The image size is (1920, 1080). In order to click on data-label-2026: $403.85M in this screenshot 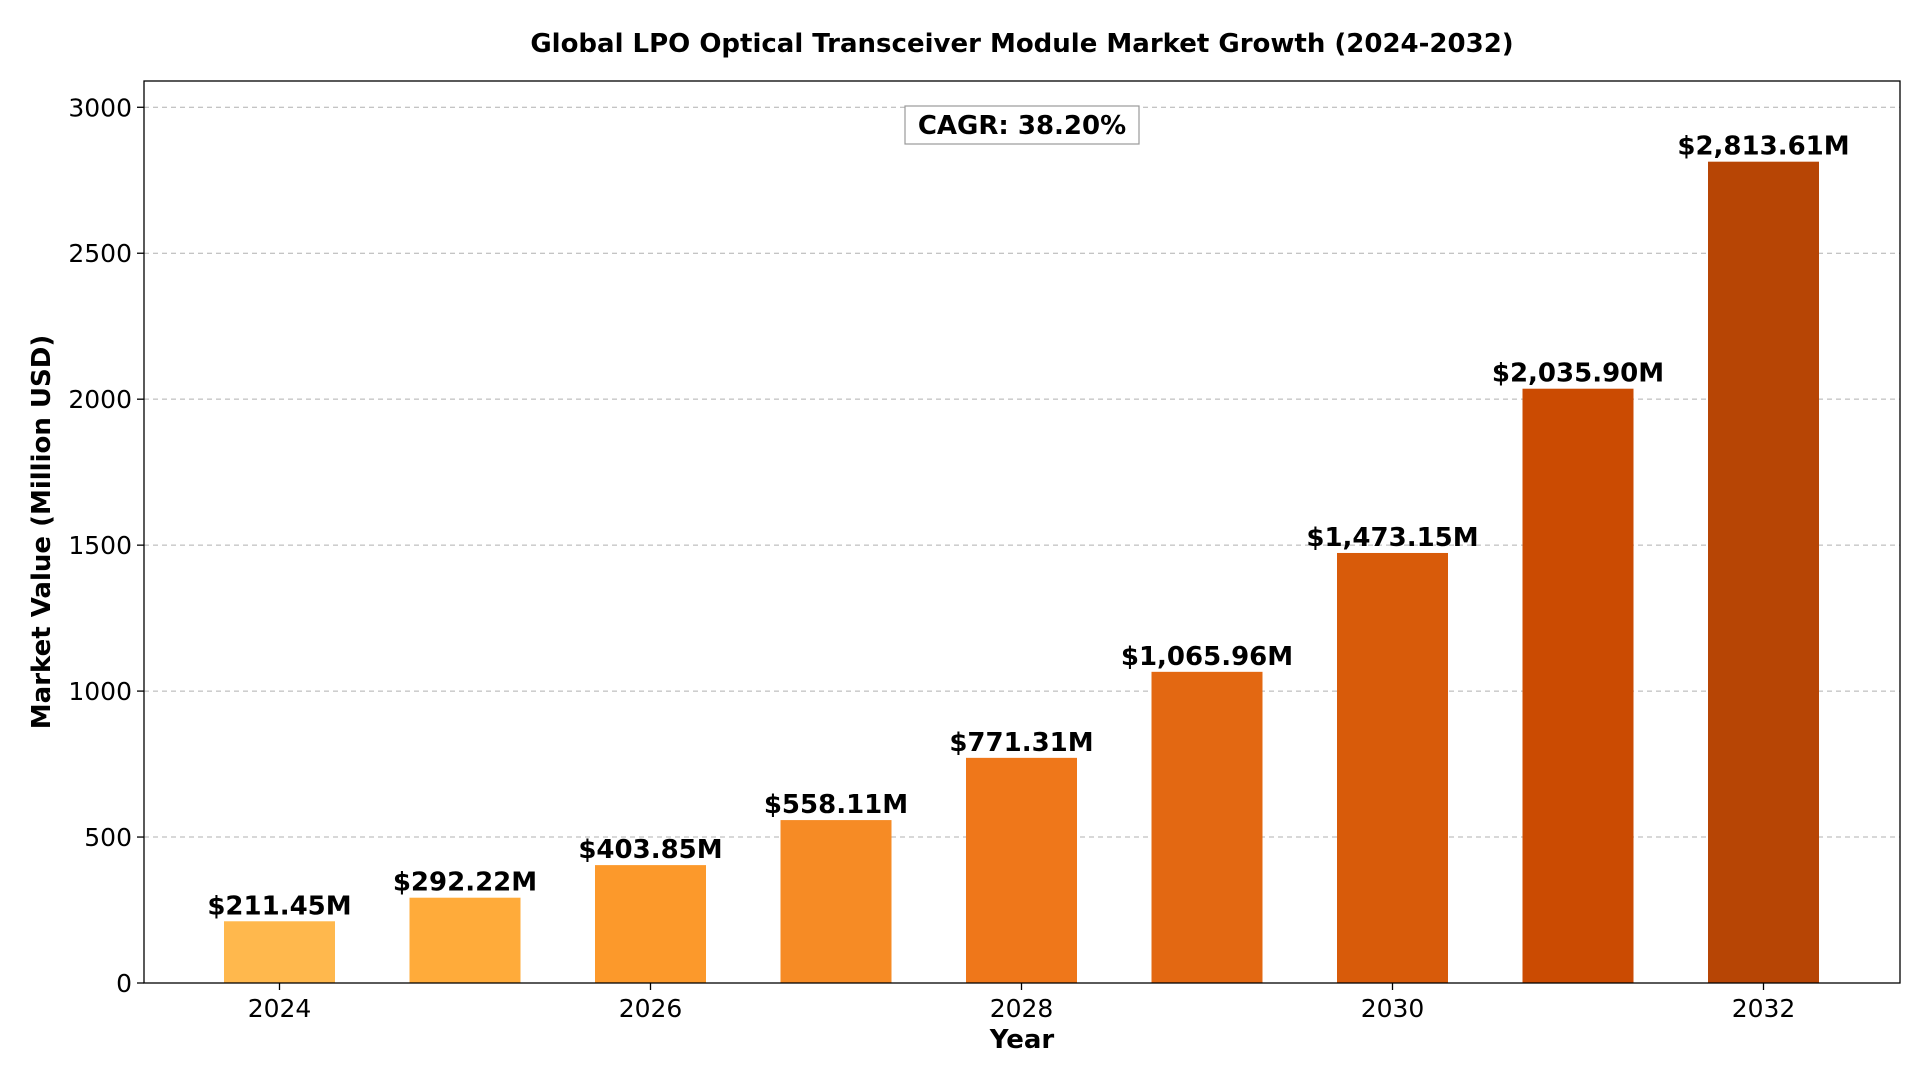, I will do `click(650, 850)`.